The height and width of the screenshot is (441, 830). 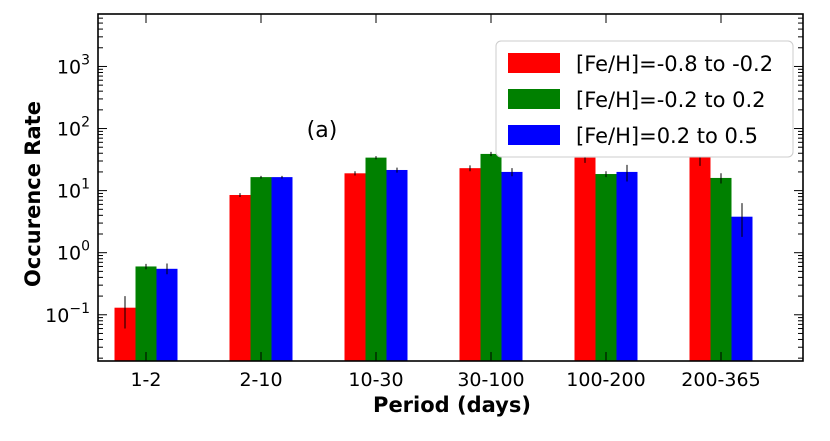 What do you see at coordinates (671, 100) in the screenshot?
I see `legend-label-2: [Fe/H]=-0.2 to 0.2` at bounding box center [671, 100].